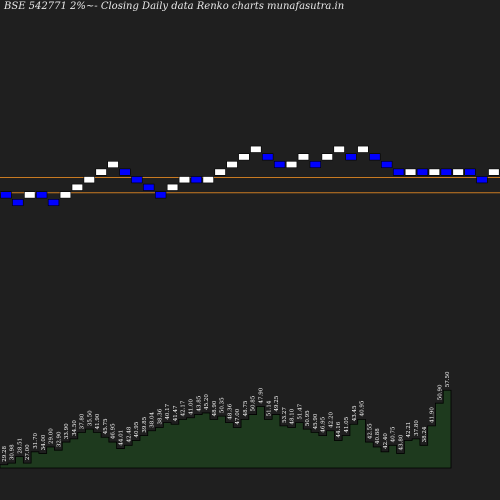  What do you see at coordinates (215, 408) in the screenshot?
I see `volume-label: 48.90` at bounding box center [215, 408].